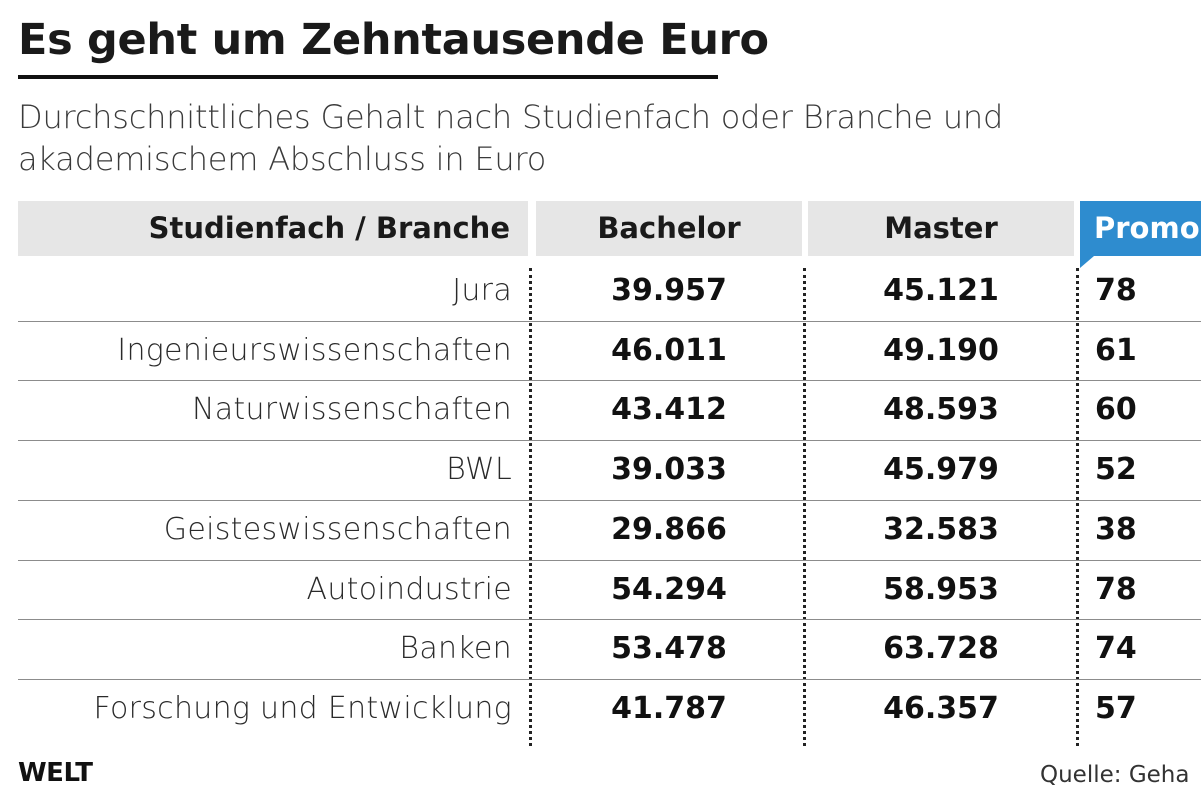 The height and width of the screenshot is (801, 1201). I want to click on bachelor-value: 41.787, so click(669, 708).